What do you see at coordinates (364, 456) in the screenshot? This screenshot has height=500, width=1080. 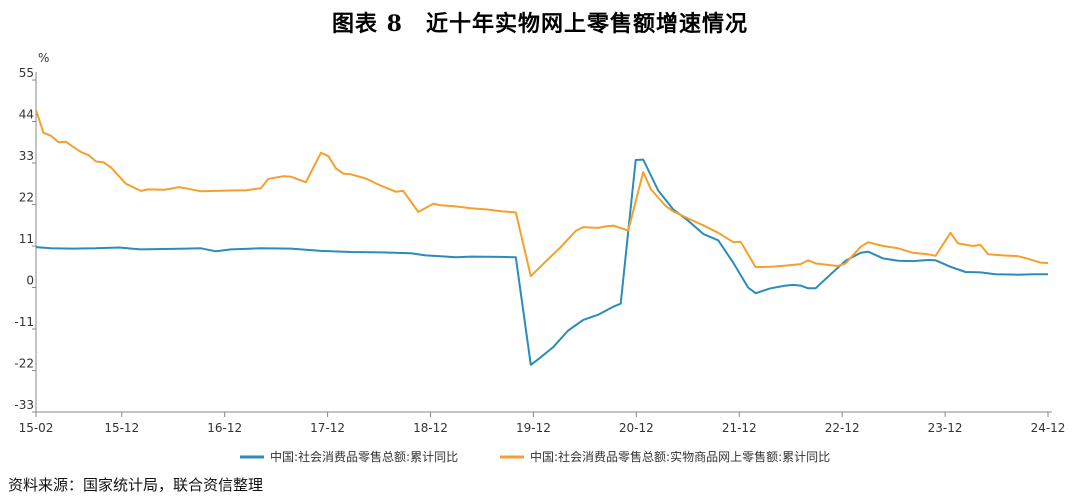 I see `legend-label-1: 中国:社会消费品零售总额:累计同比` at bounding box center [364, 456].